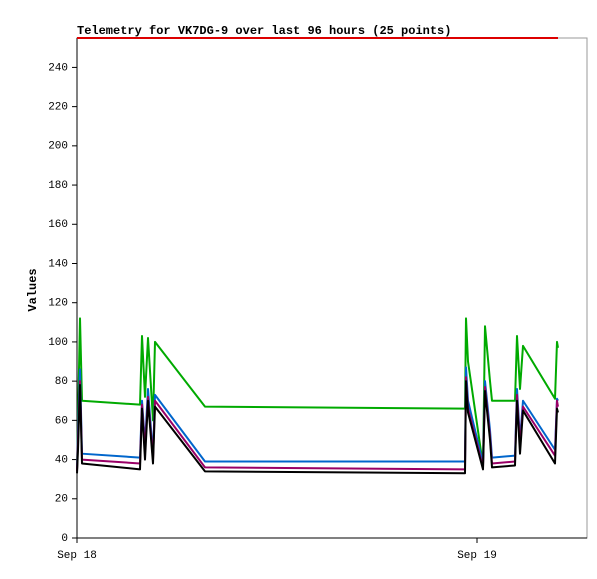  Describe the element at coordinates (61, 421) in the screenshot. I see `y-tick-label: 60` at that location.